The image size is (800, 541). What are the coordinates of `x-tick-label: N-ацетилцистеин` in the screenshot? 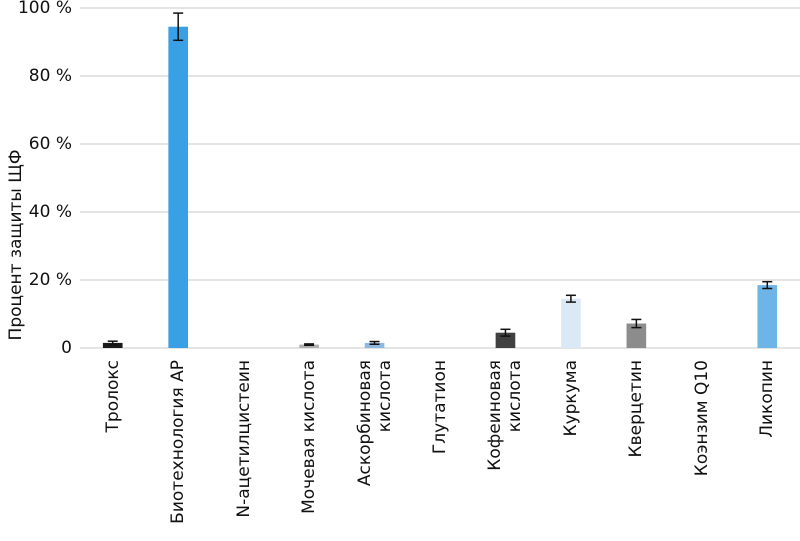 It's located at (243, 439).